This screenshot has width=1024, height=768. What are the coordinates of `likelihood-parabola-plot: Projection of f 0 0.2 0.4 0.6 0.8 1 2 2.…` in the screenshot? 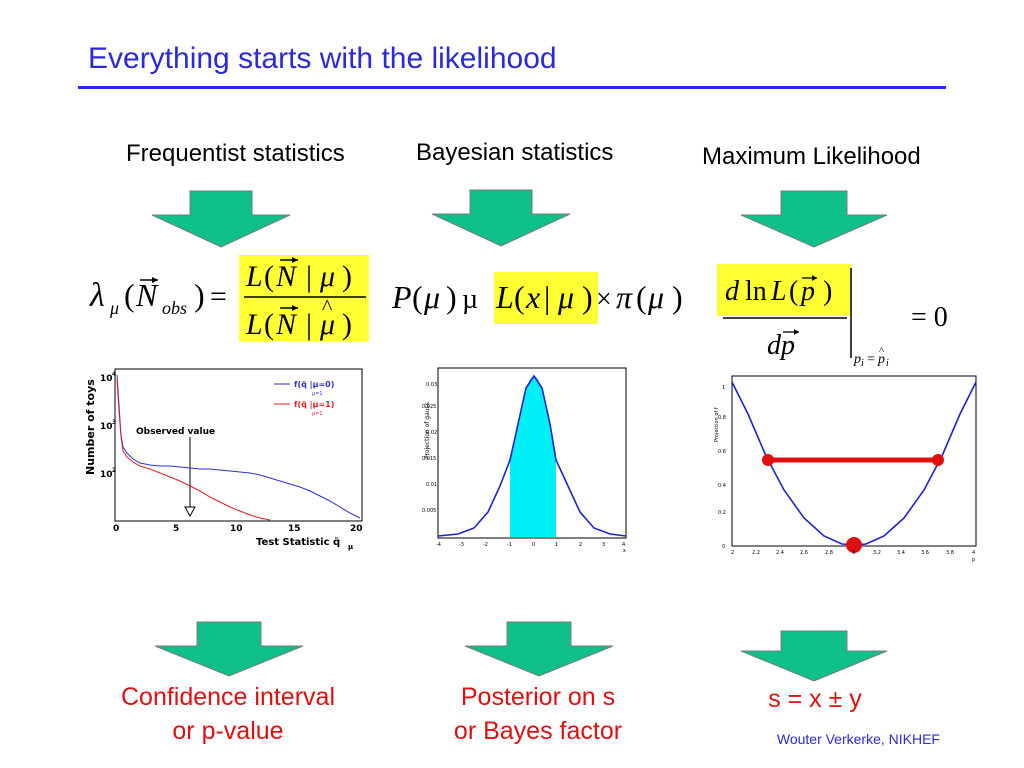 It's located at (845, 470).